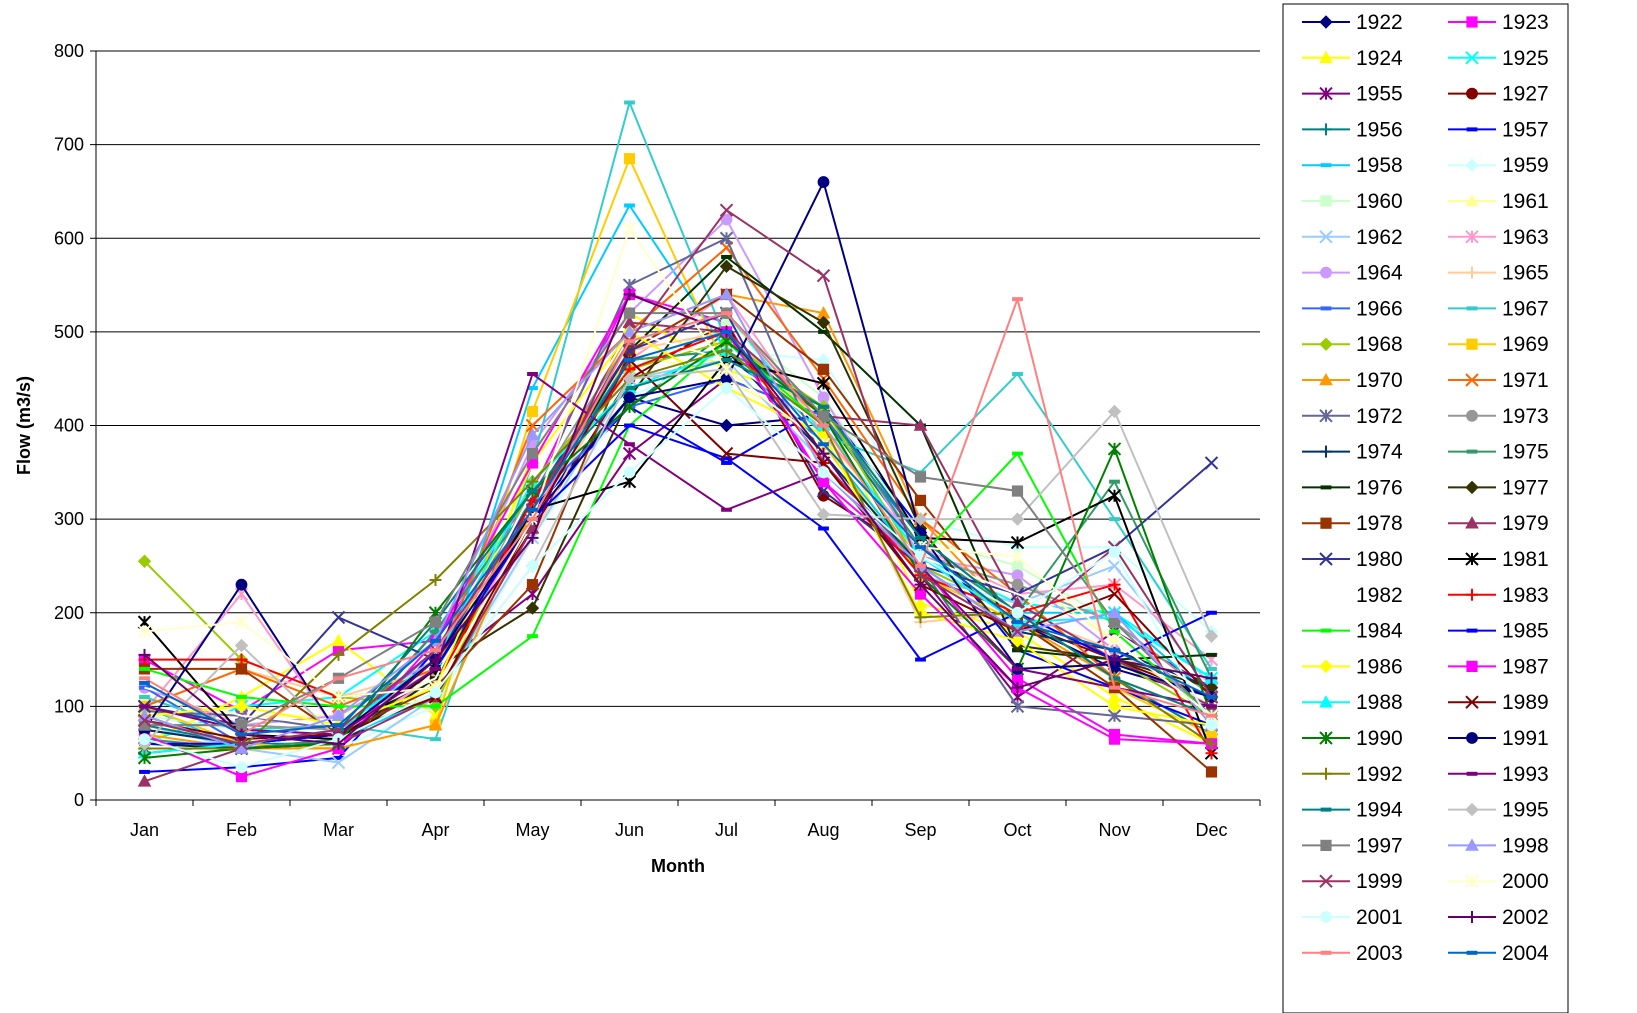 Image resolution: width=1637 pixels, height=1013 pixels. Describe the element at coordinates (1352, 738) in the screenshot. I see `legend-entry-1990: 1990` at that location.